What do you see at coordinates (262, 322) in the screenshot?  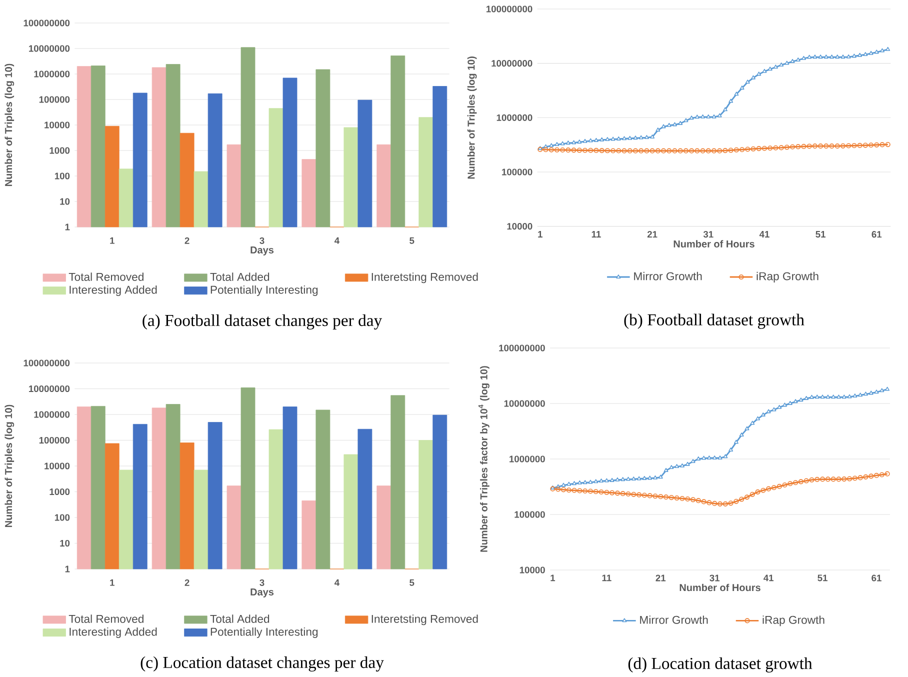 I see `text: (a) Football dataset changes per day` at bounding box center [262, 322].